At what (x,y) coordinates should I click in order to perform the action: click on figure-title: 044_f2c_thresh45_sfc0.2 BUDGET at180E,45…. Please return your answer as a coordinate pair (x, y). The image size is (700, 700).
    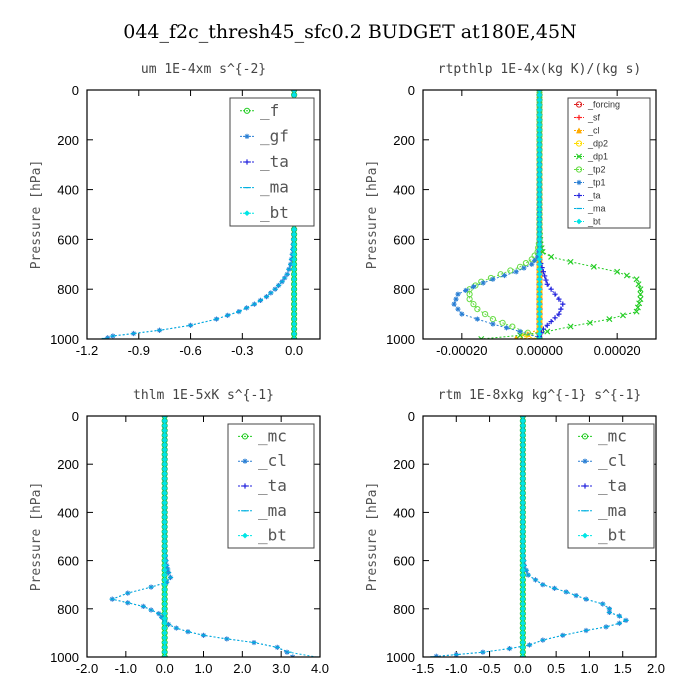
    Looking at the image, I should click on (349, 32).